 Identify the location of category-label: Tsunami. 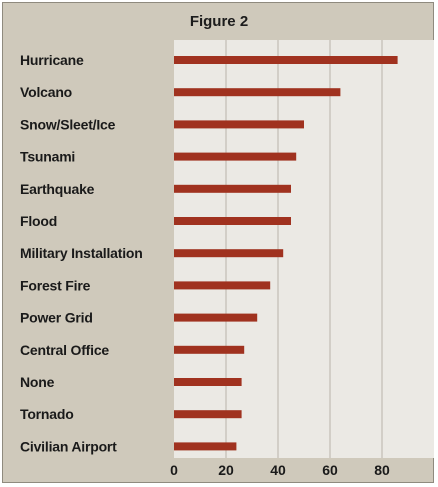
(47, 157).